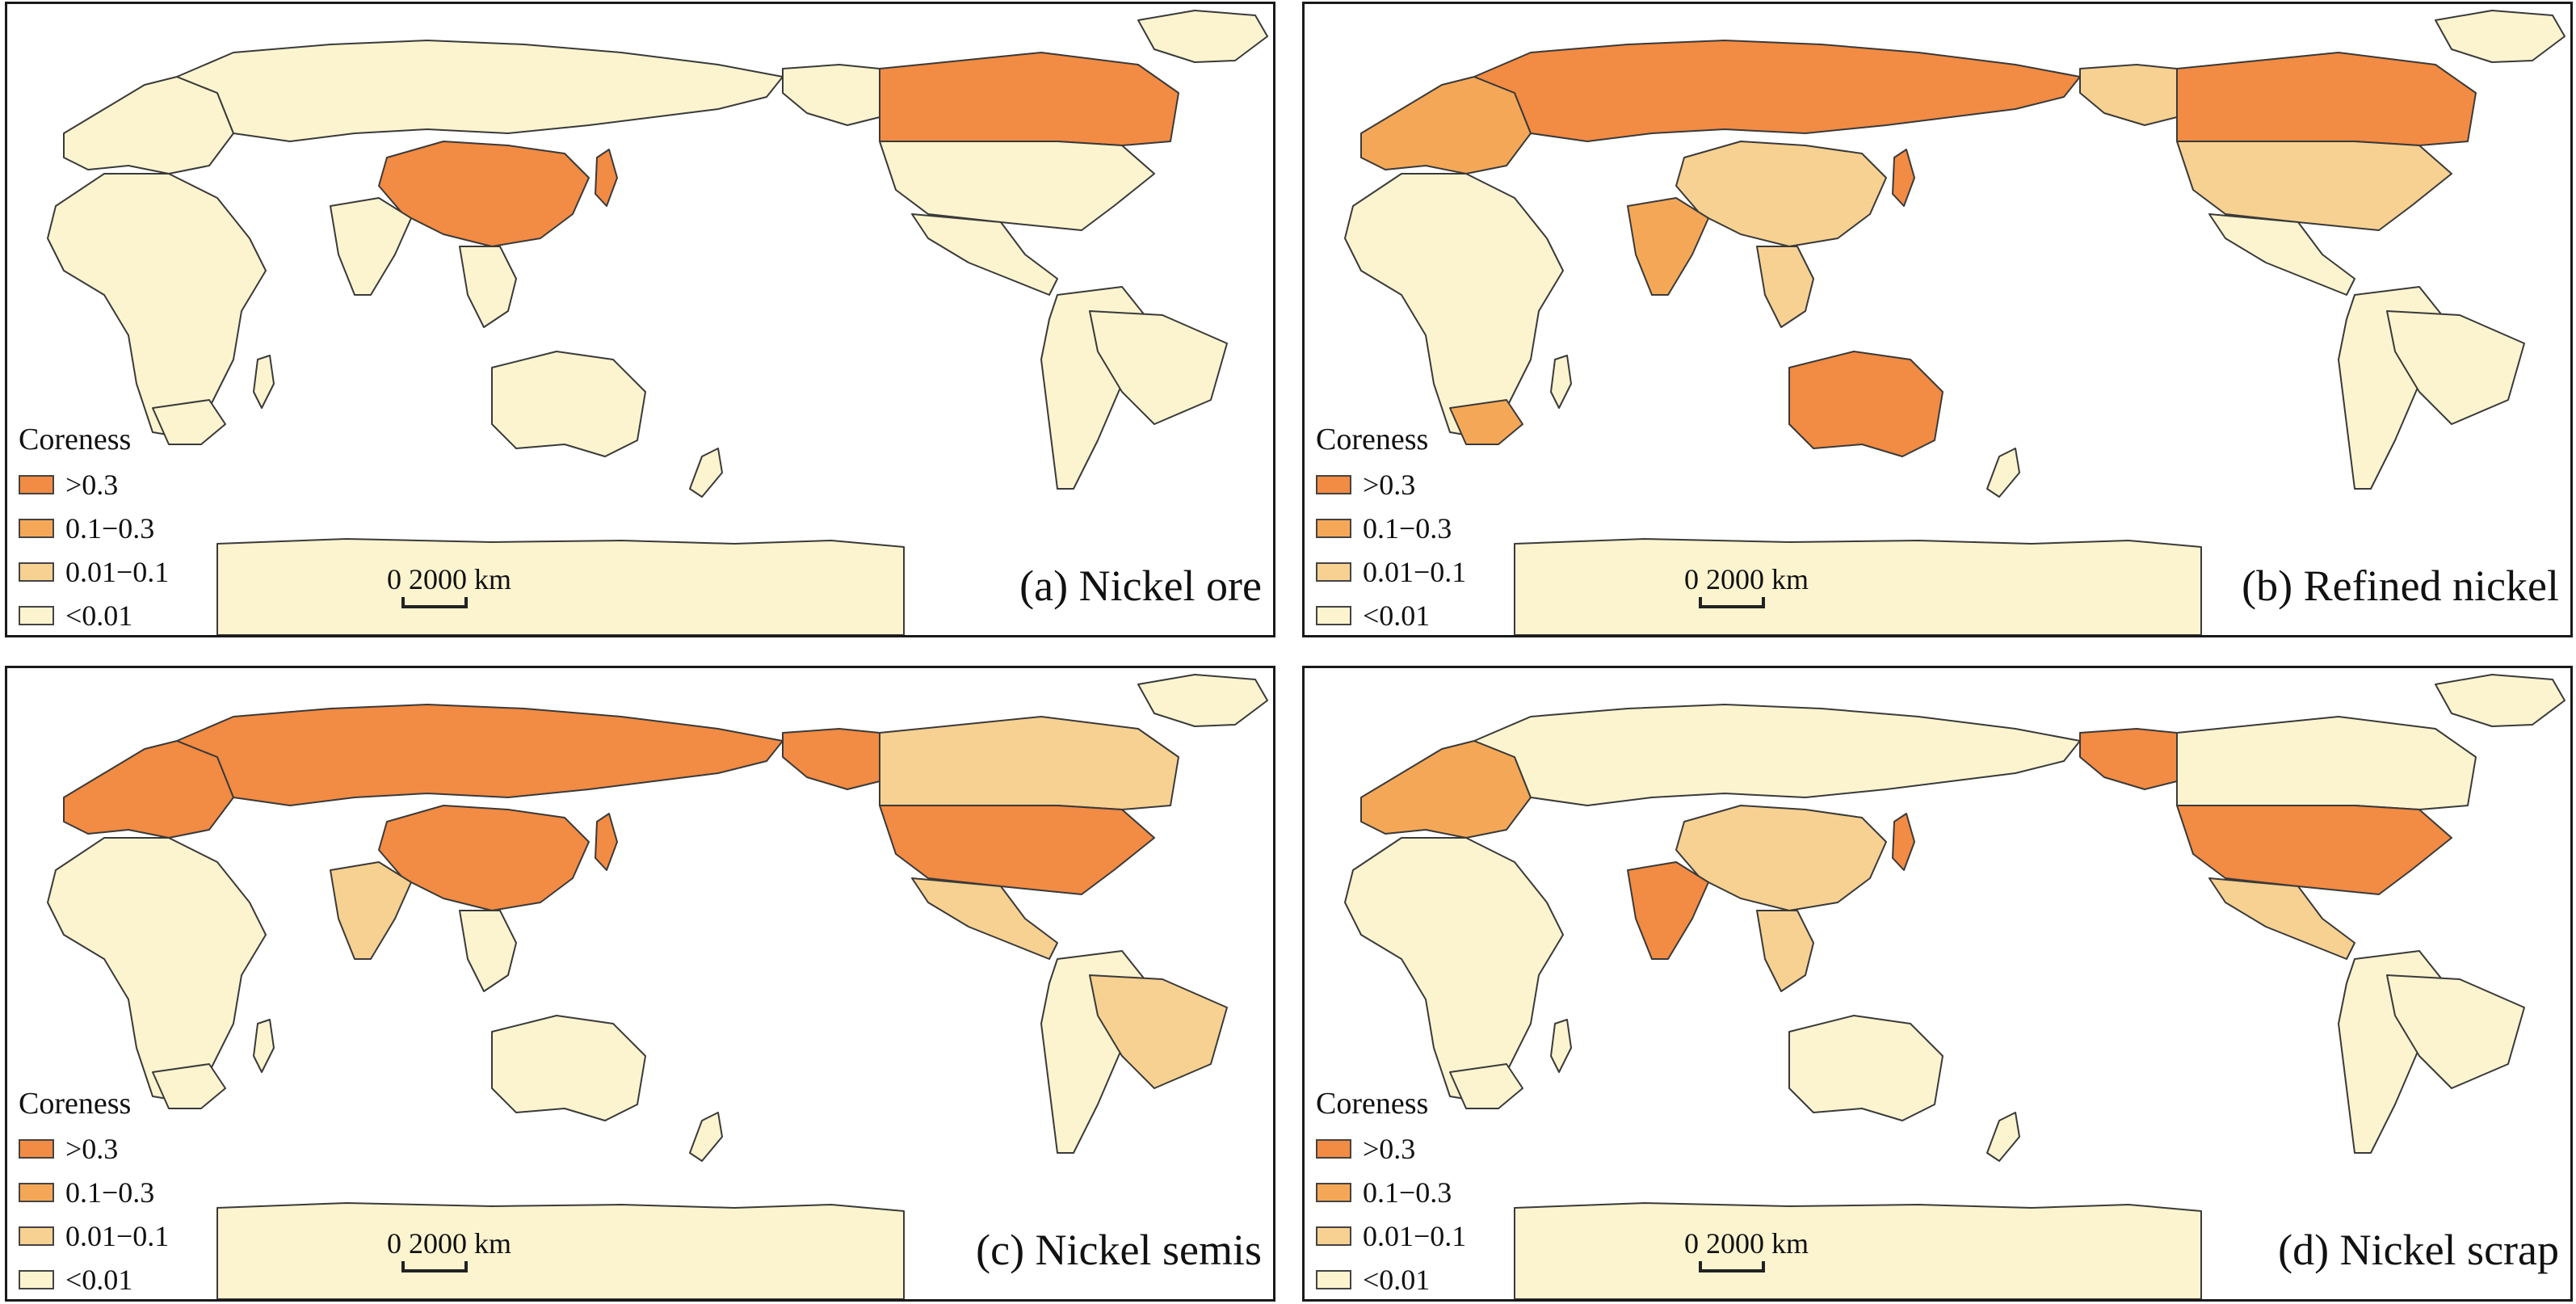  What do you see at coordinates (1486, 422) in the screenshot?
I see `region-southafrica` at bounding box center [1486, 422].